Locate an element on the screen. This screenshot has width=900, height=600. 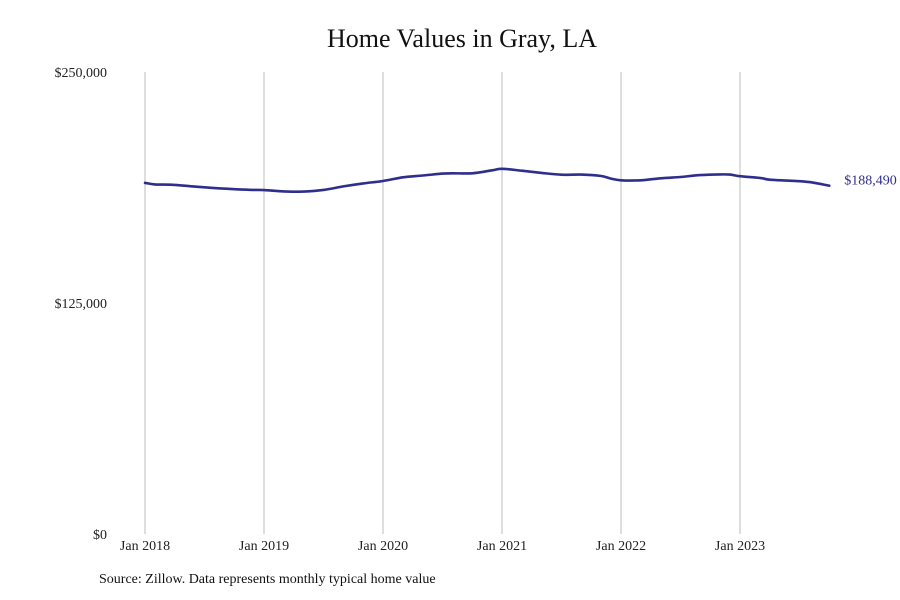
series-layer: $188,490 is located at coordinates (520, 180).